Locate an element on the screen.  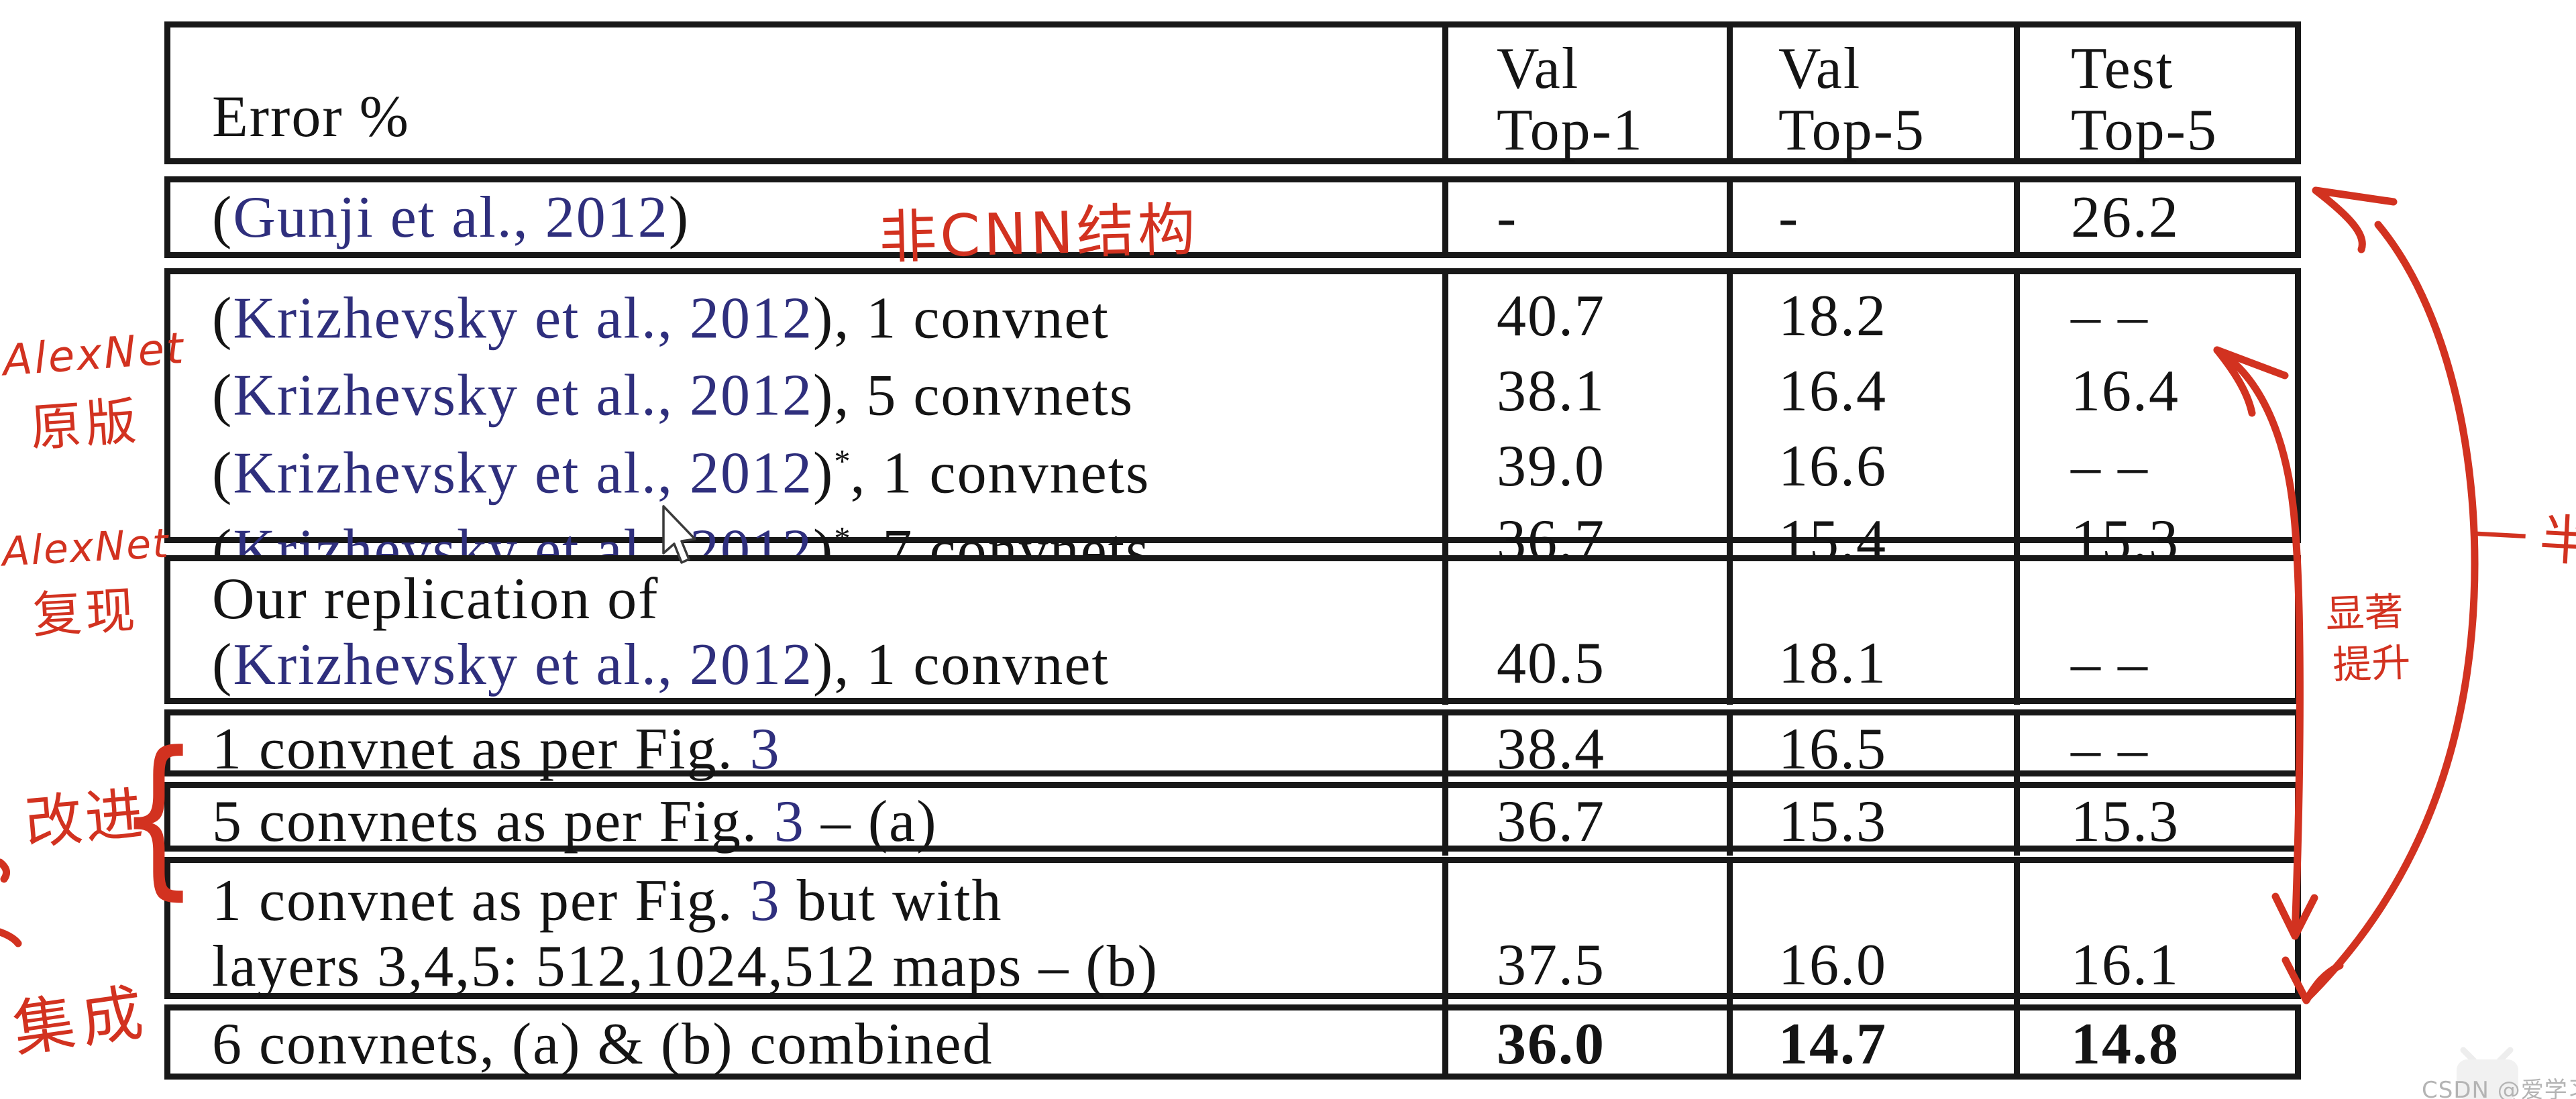
combined-val-top5: 14.7 is located at coordinates (1870, 1044).